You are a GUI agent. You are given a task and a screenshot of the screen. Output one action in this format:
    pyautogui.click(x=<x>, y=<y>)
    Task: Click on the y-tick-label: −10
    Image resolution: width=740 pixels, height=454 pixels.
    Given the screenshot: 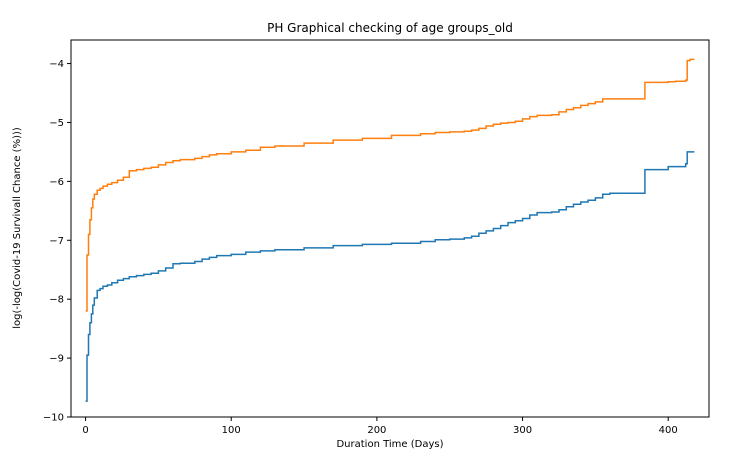 What is the action you would take?
    pyautogui.click(x=53, y=418)
    